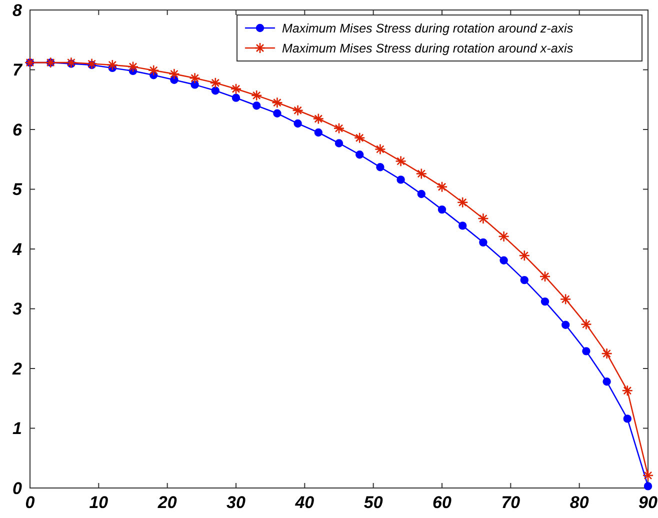  I want to click on x-tick-label: 90, so click(648, 502).